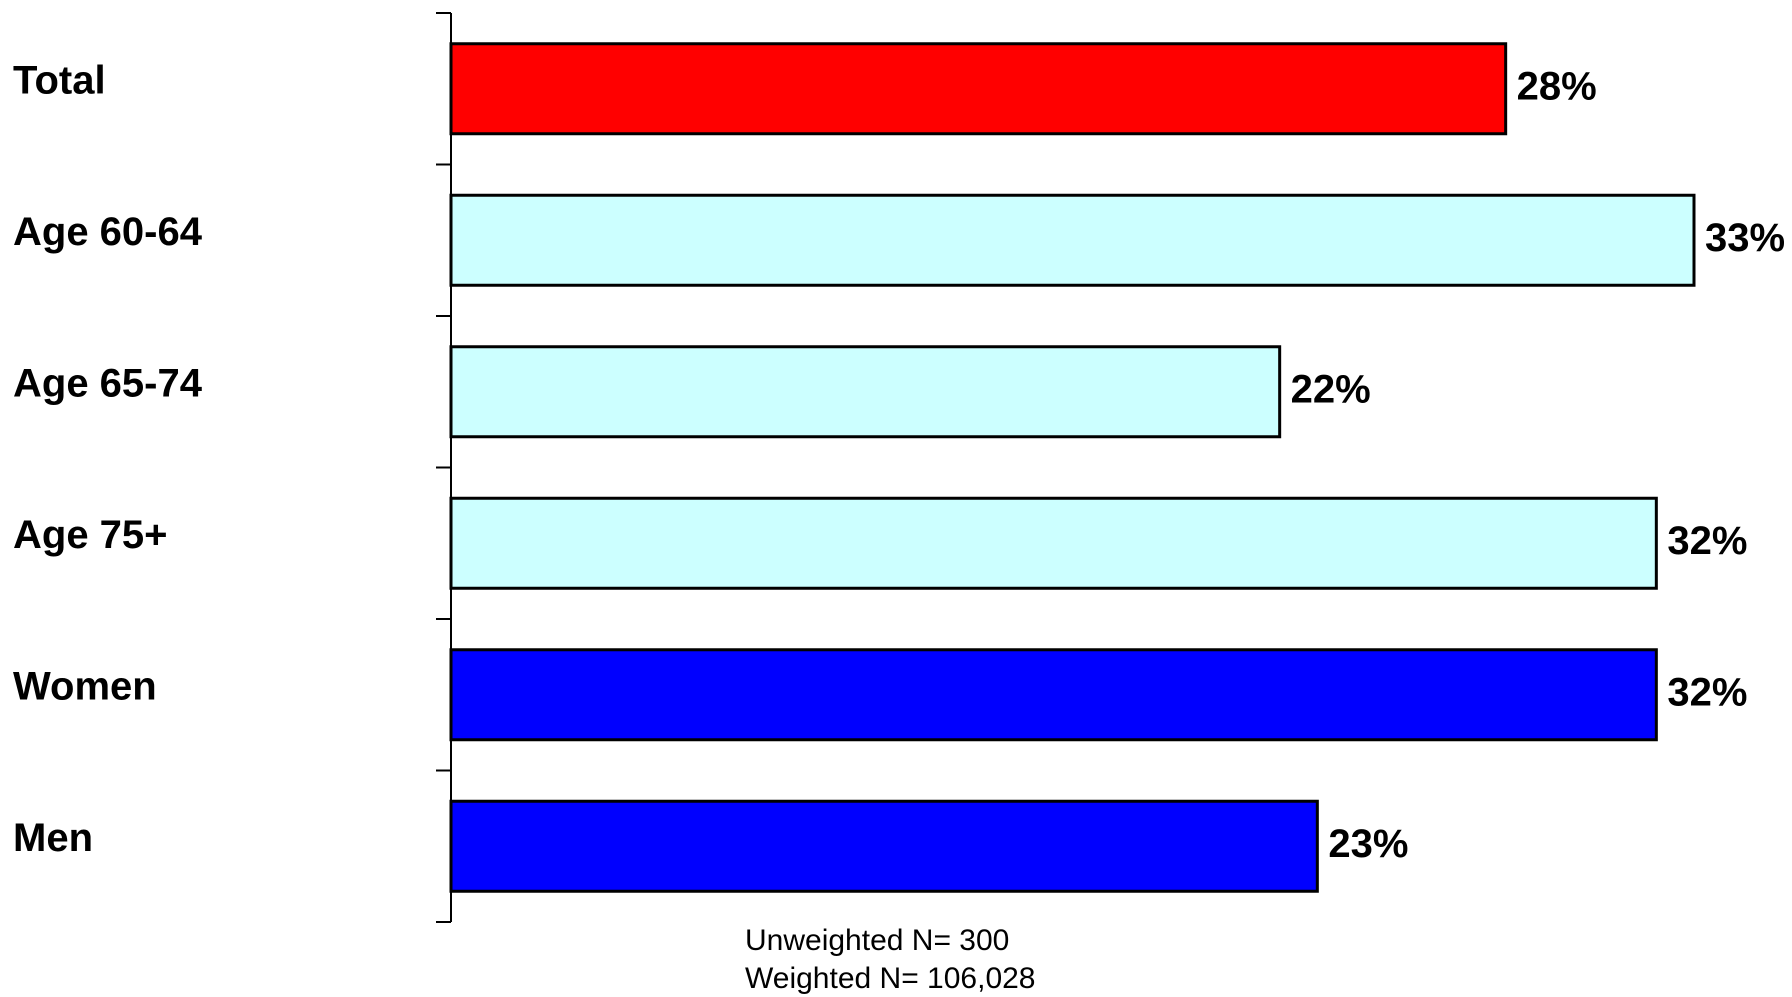 The height and width of the screenshot is (997, 1792). I want to click on value-label: 28%, so click(1557, 86).